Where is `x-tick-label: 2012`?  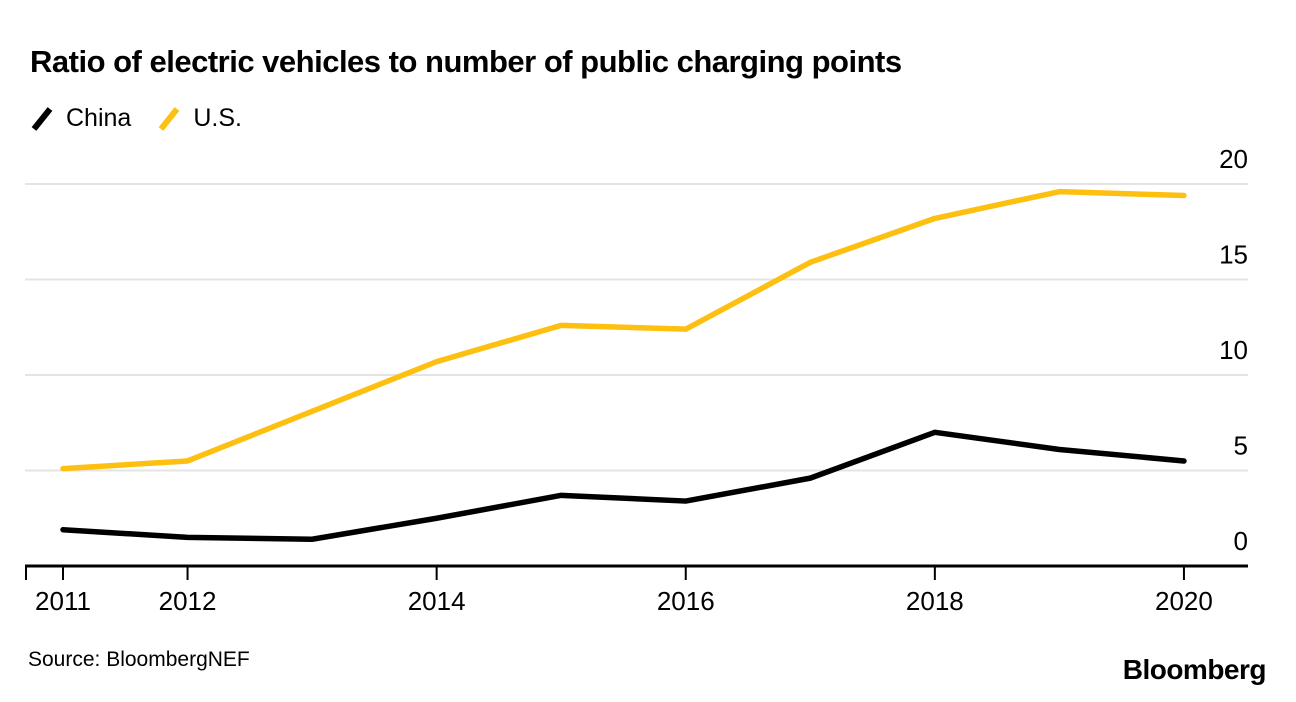
x-tick-label: 2012 is located at coordinates (188, 601).